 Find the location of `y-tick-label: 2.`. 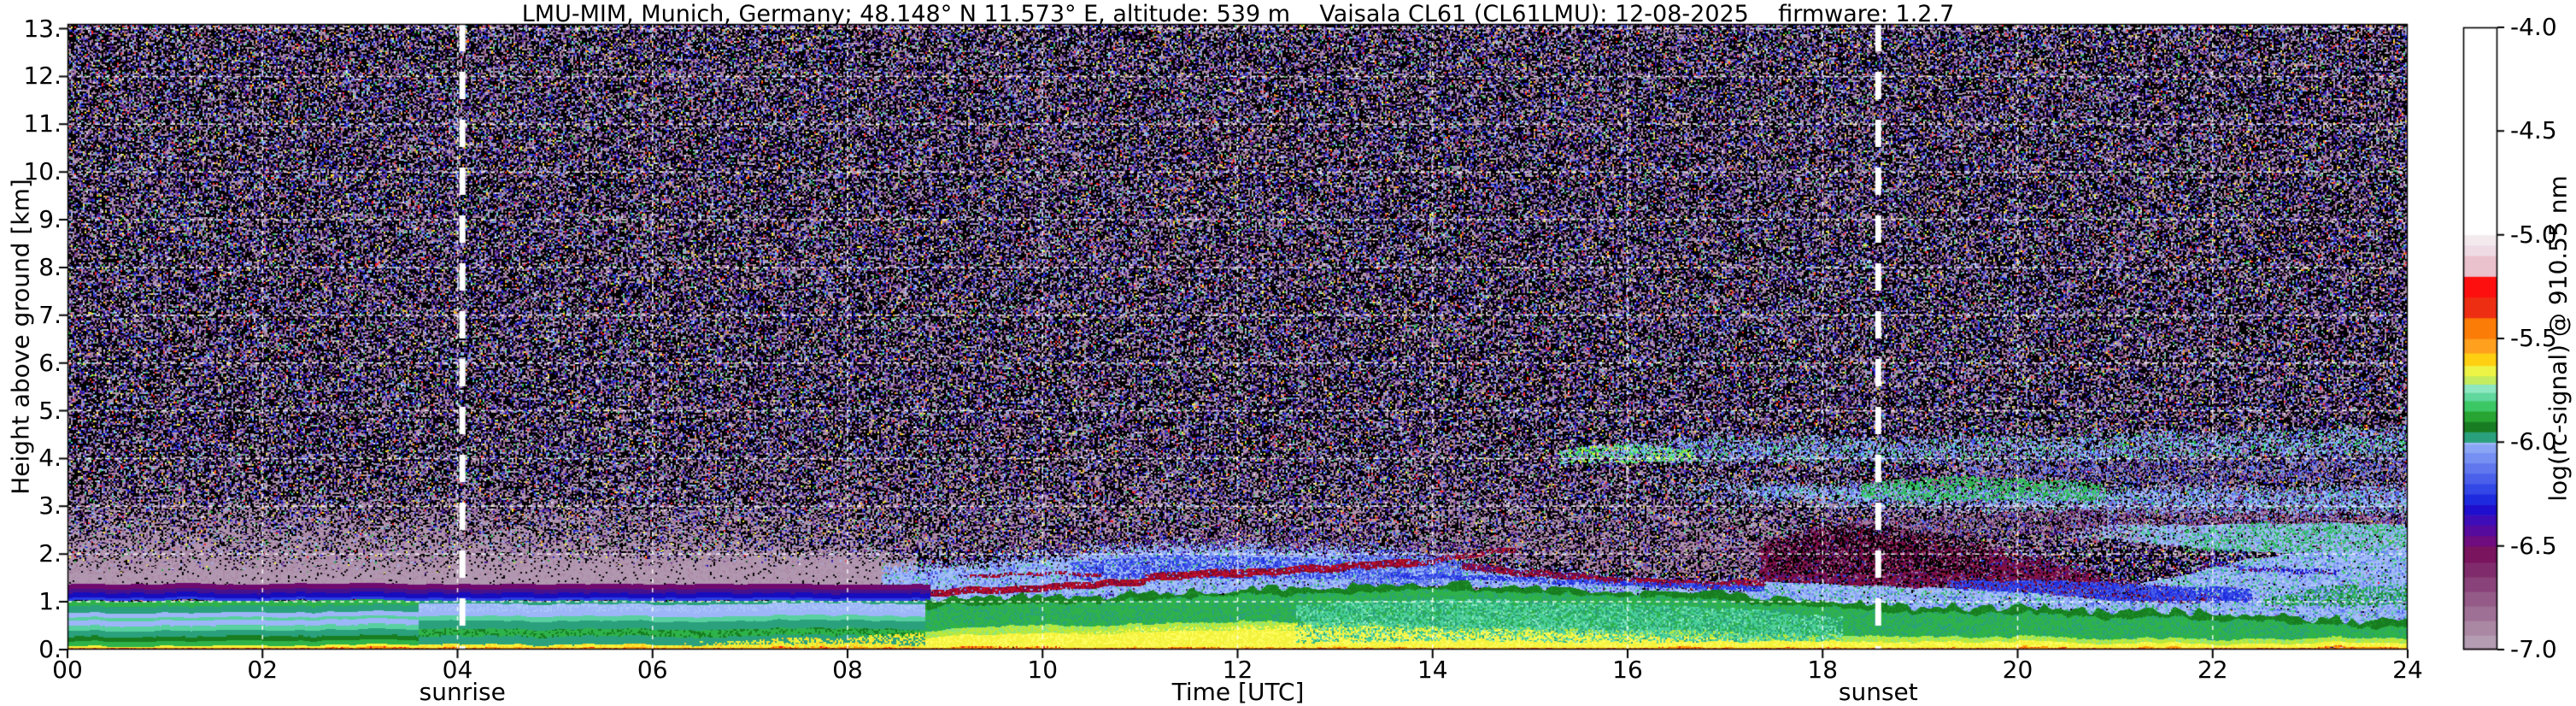

y-tick-label: 2. is located at coordinates (50, 553).